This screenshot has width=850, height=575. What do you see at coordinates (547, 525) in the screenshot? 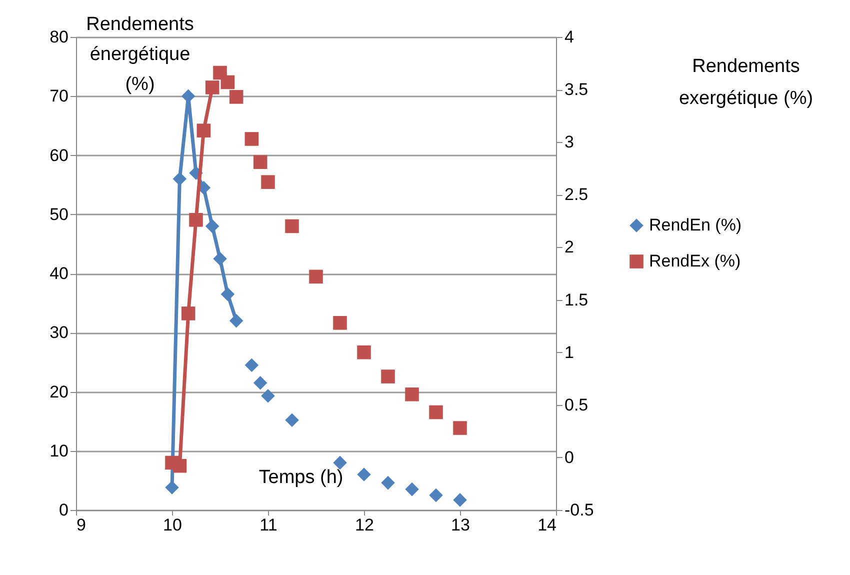
I see `x-tick-label: 14` at bounding box center [547, 525].